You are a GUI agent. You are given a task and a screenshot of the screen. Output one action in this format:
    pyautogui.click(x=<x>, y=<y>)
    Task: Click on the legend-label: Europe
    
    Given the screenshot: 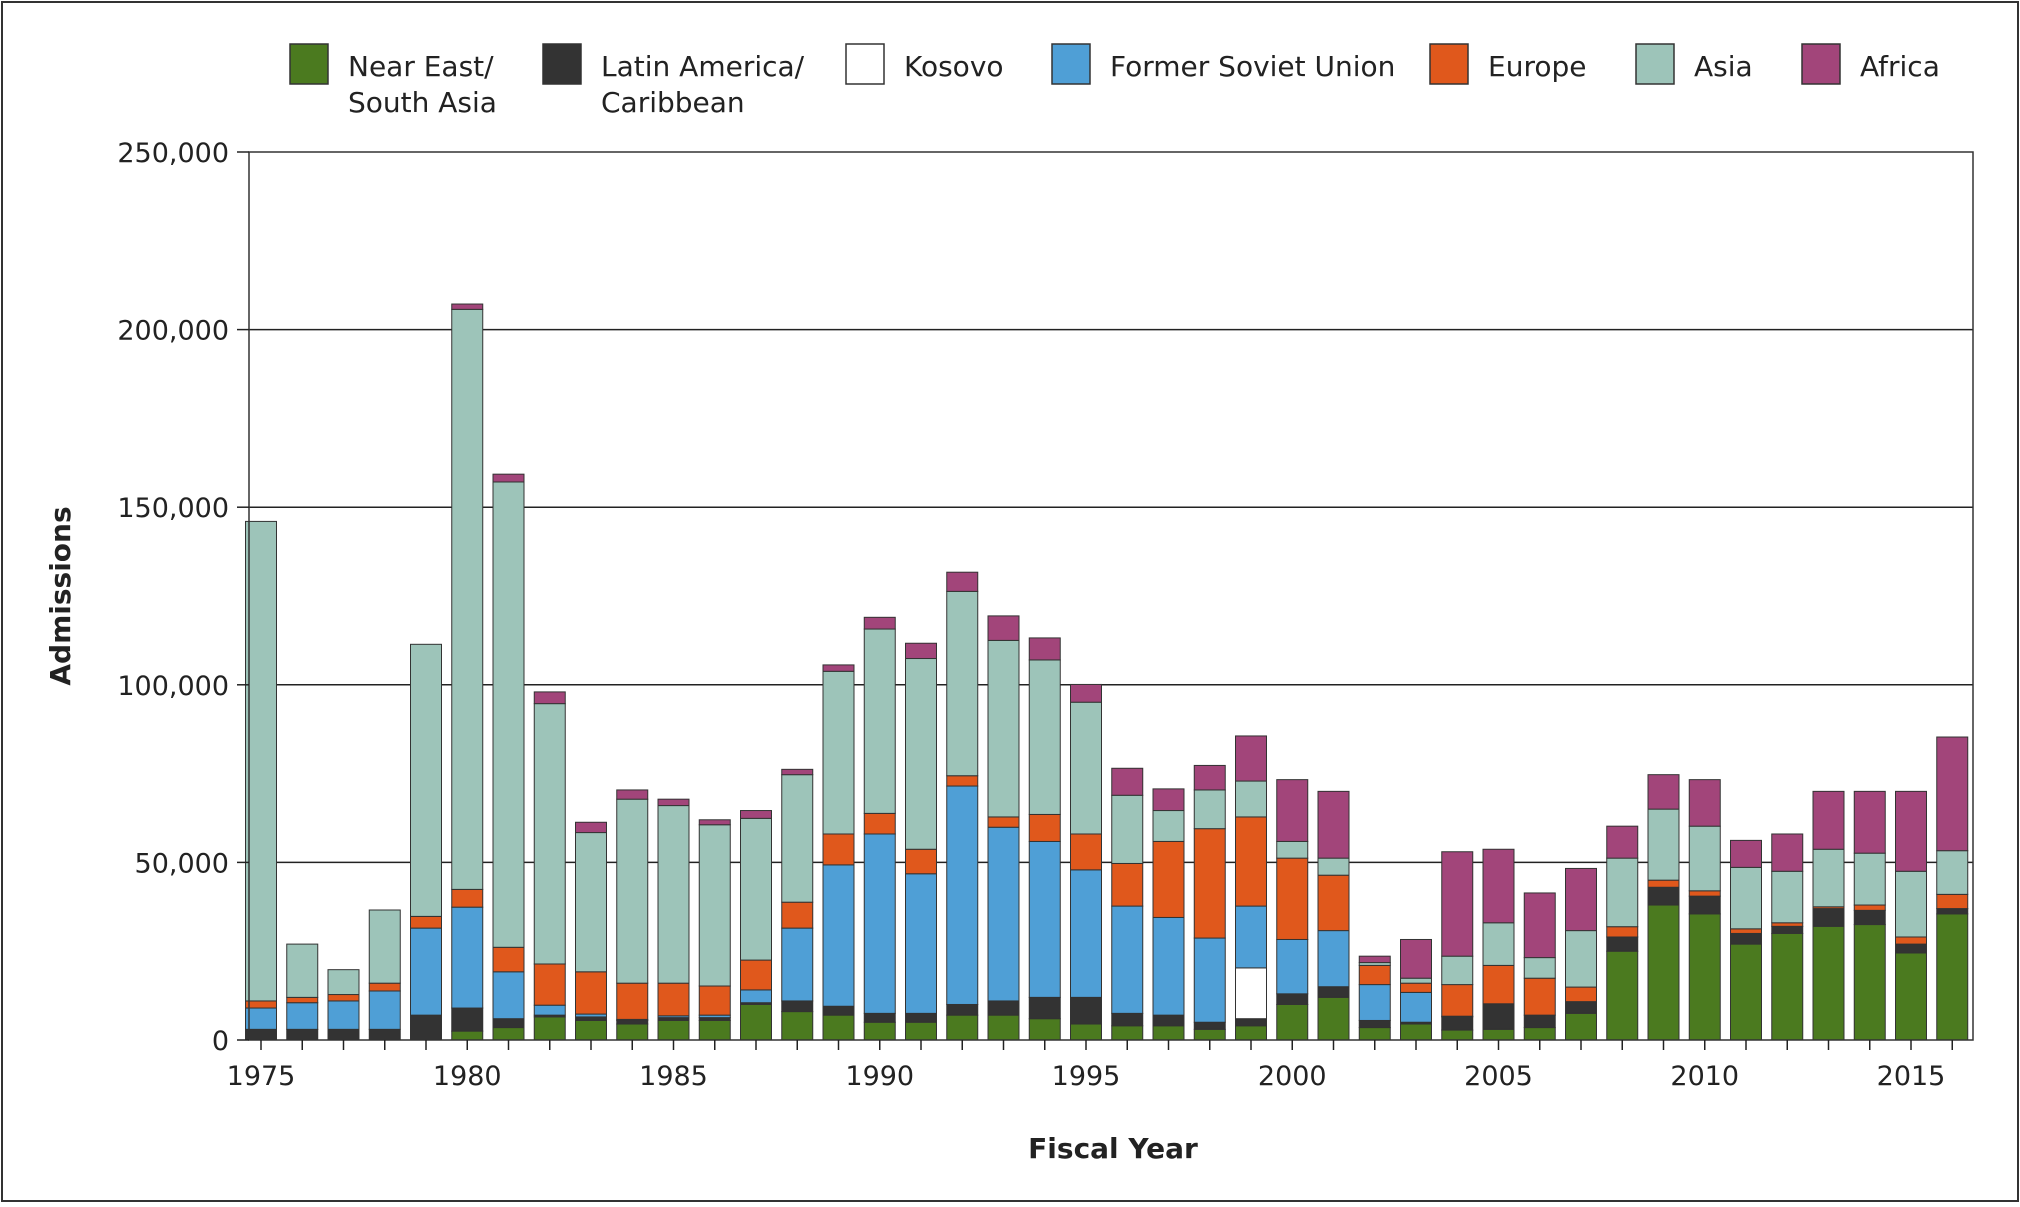 What is the action you would take?
    pyautogui.click(x=1537, y=66)
    